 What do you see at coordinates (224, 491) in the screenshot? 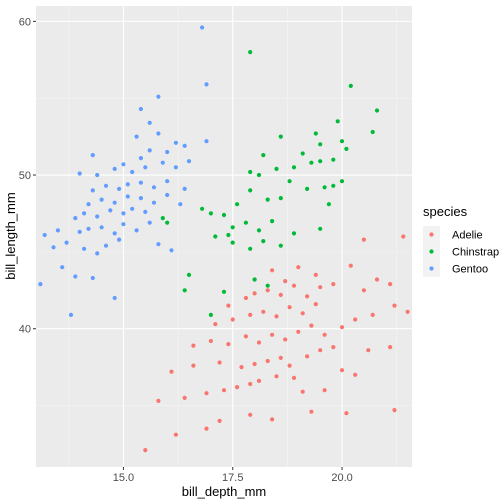
I see `x-axis-title: bill_depth_mm` at bounding box center [224, 491].